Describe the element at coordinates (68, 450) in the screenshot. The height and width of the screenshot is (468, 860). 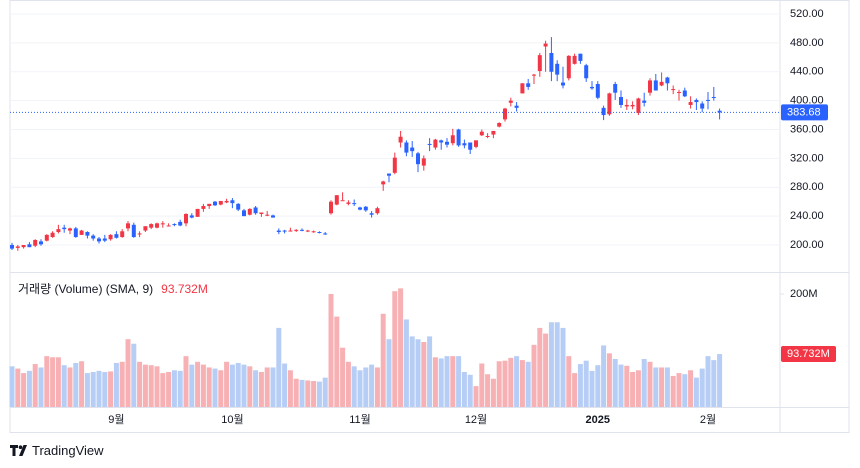
I see `brand: TradingView` at that location.